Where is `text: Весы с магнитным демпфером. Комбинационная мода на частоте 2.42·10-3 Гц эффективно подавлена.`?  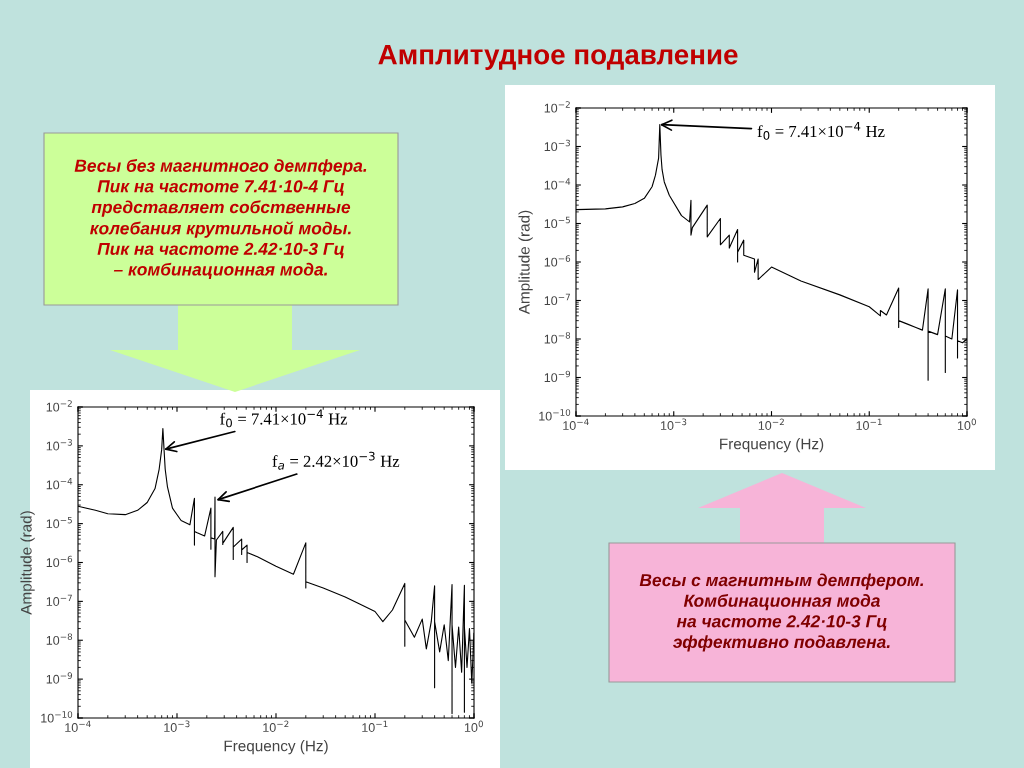 text: Весы с магнитным демпфером. Комбинационная мода на частоте 2.42·10-3 Гц эффективно подавлена. is located at coordinates (781, 612).